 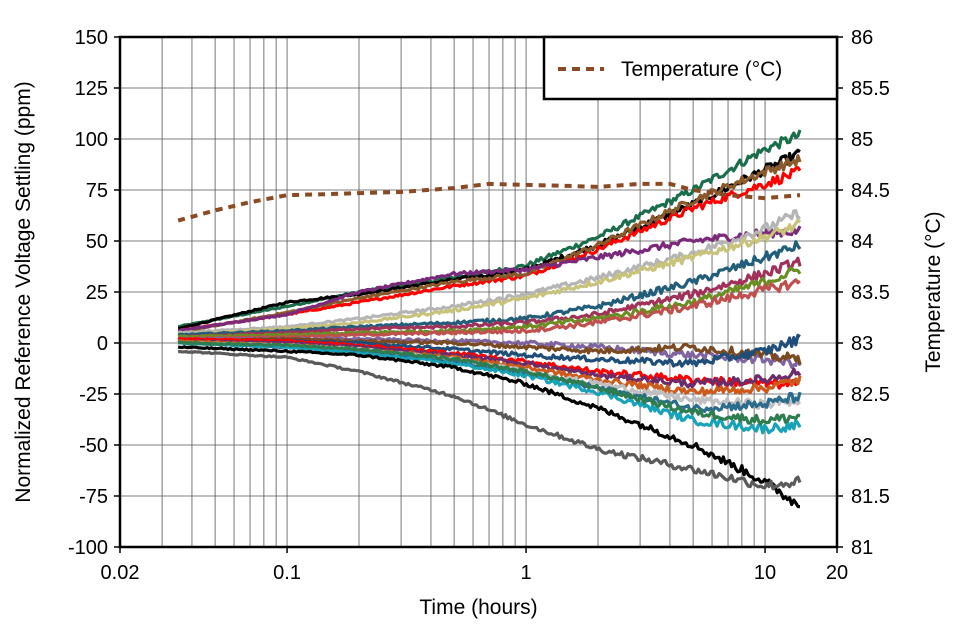 I want to click on temperature-series-line, so click(x=489, y=202).